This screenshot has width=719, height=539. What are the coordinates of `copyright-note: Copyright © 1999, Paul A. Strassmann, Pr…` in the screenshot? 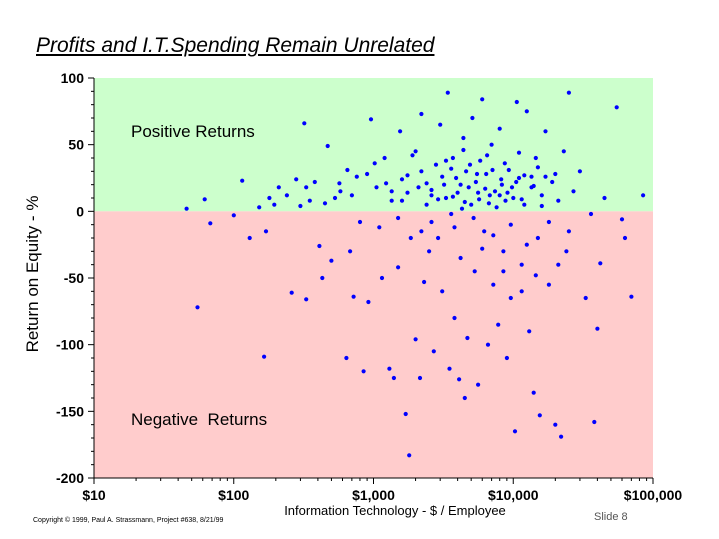 It's located at (128, 520).